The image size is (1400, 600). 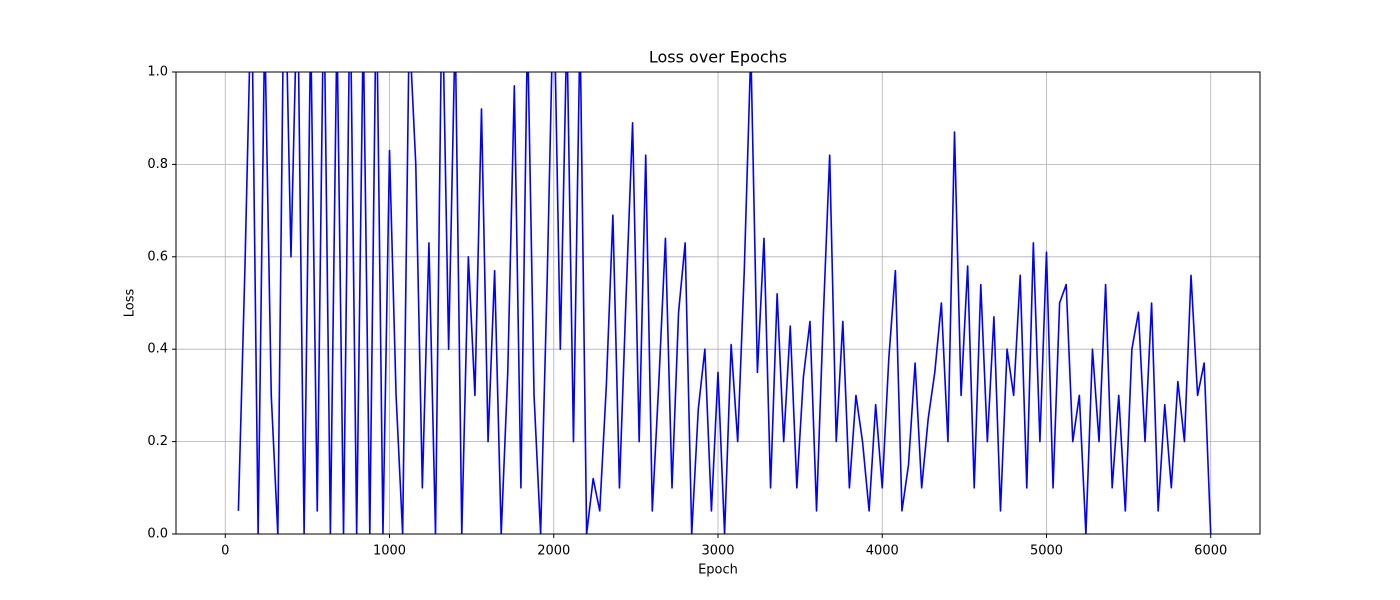 What do you see at coordinates (1046, 551) in the screenshot?
I see `x-tick-label: 5000` at bounding box center [1046, 551].